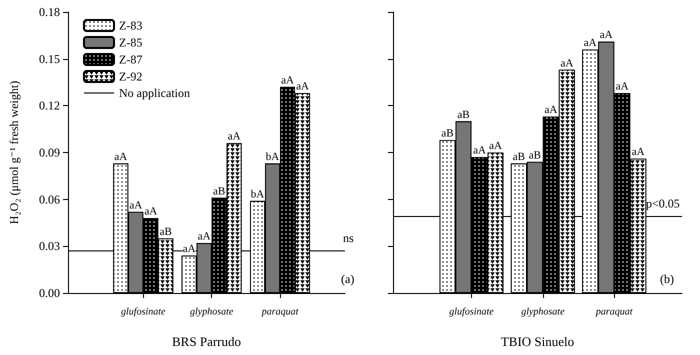  I want to click on y-axis-title: H₂O₂ (μmol g⁻¹ fresh weight), so click(14, 152).